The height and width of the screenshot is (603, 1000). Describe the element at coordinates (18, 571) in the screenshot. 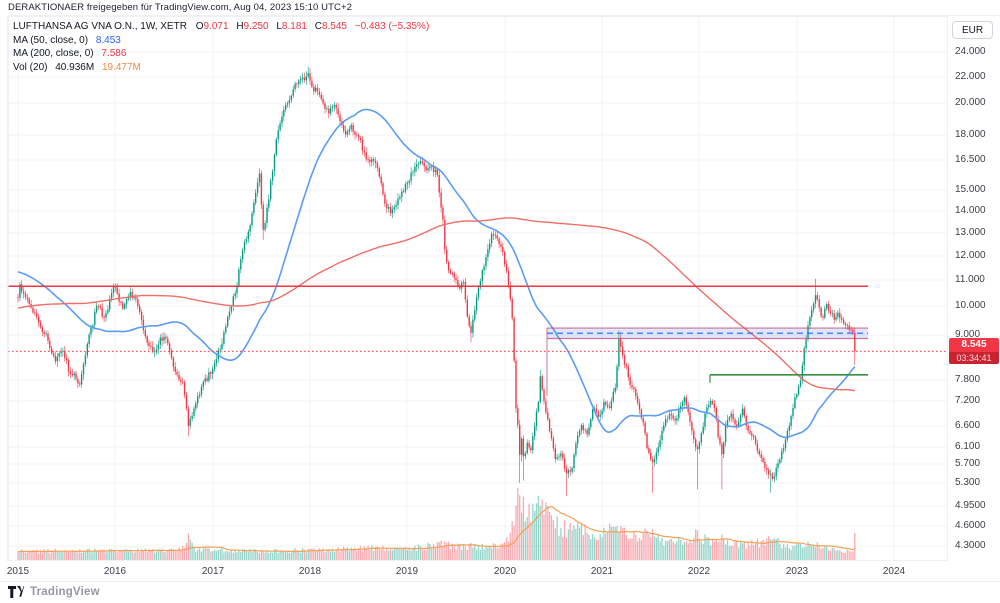

I see `year-label: 2015` at that location.